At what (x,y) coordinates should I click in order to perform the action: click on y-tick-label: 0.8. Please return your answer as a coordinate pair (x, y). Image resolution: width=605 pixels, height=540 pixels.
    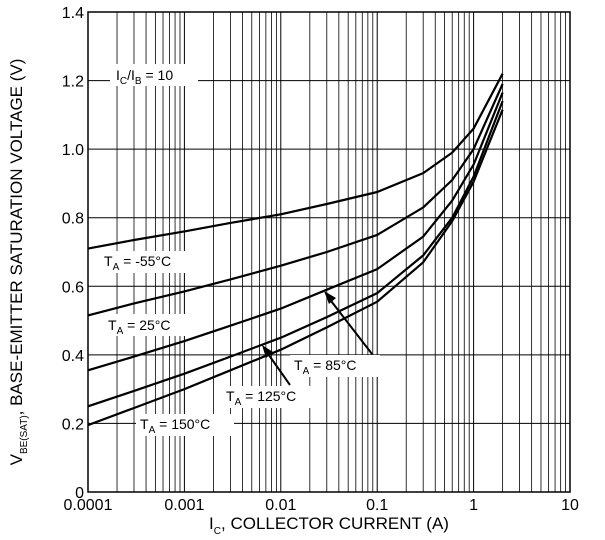
    Looking at the image, I should click on (73, 219).